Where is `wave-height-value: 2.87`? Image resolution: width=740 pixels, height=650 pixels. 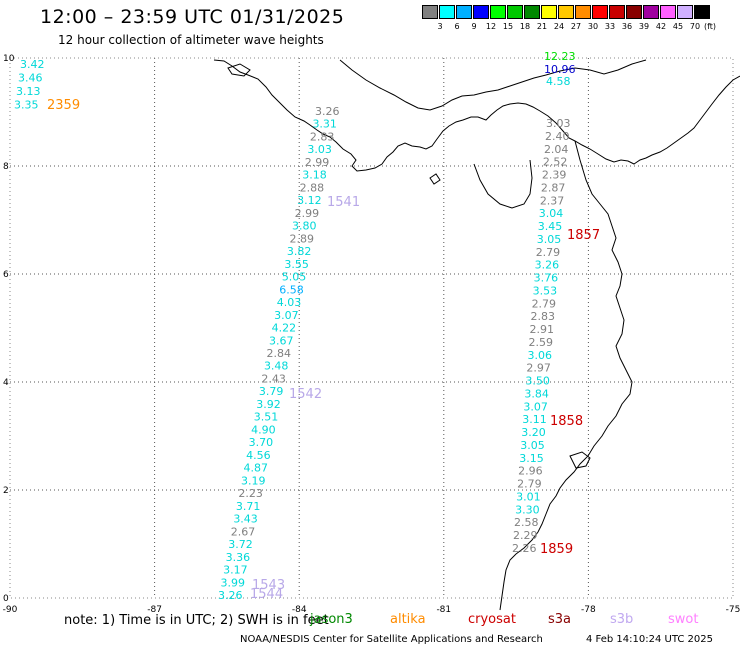 wave-height-value: 2.87 is located at coordinates (553, 187).